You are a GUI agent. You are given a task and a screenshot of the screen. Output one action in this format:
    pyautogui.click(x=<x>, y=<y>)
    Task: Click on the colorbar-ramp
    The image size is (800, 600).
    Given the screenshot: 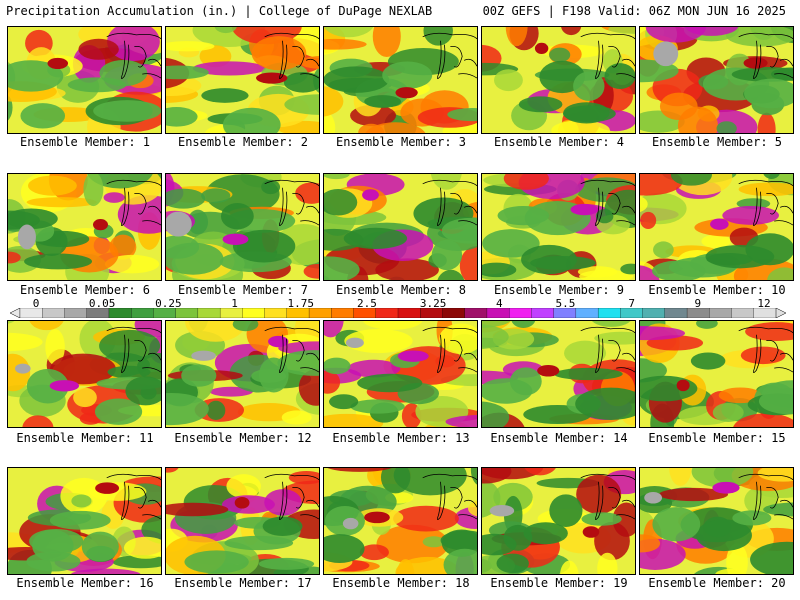 What is the action you would take?
    pyautogui.click(x=398, y=313)
    